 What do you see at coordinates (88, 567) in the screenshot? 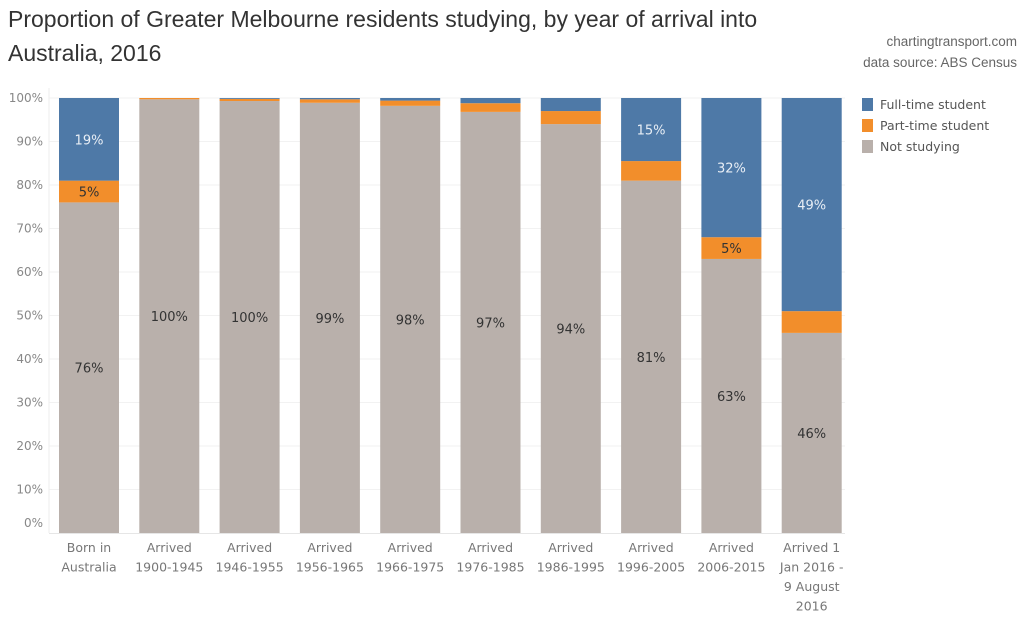
I see `x-tick-label-line: Australia` at bounding box center [88, 567].